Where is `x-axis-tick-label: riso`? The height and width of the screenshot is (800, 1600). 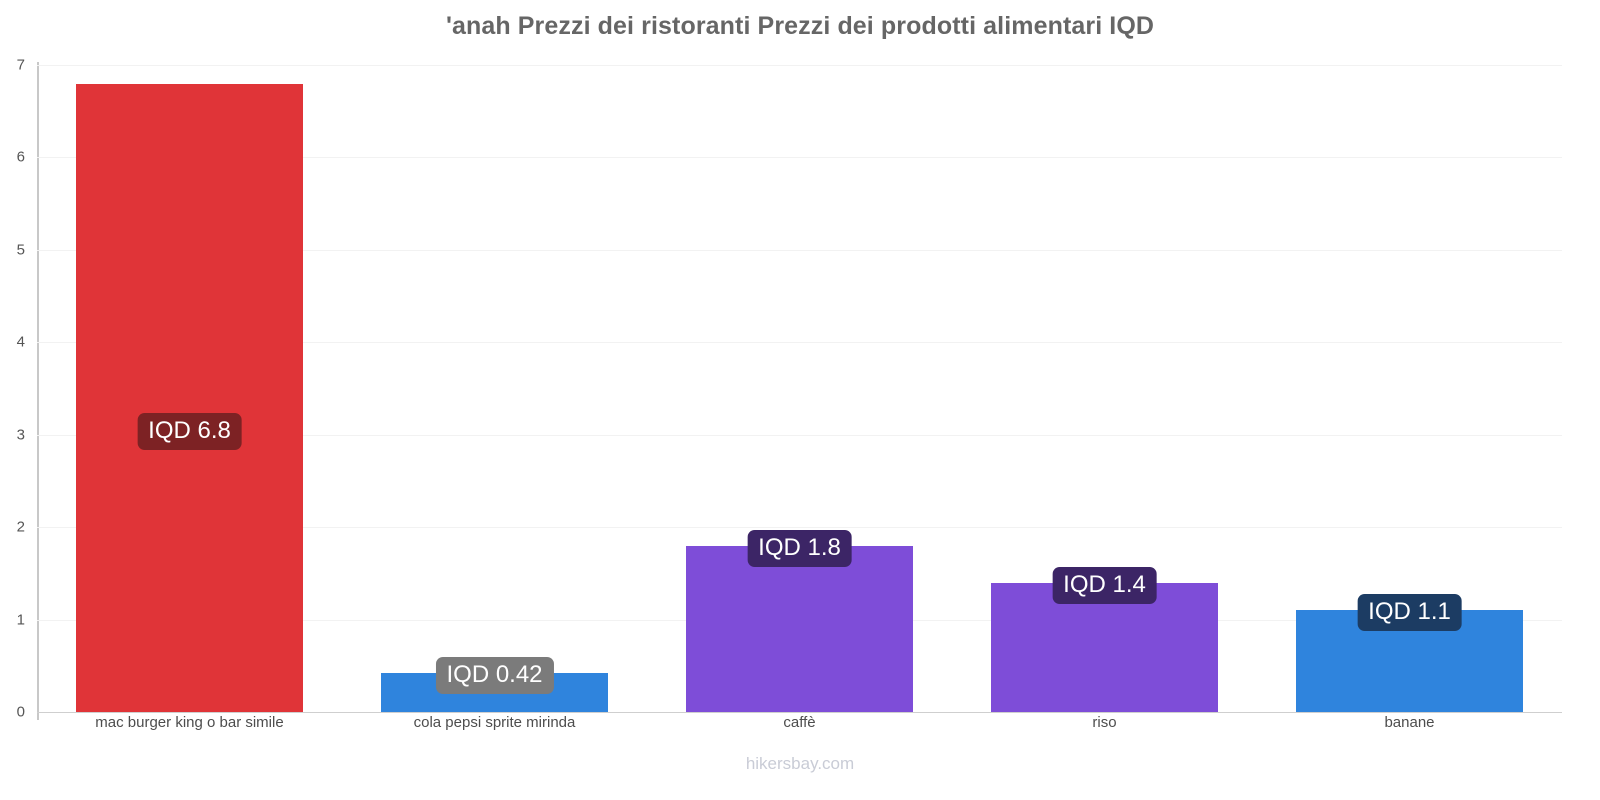 x-axis-tick-label: riso is located at coordinates (1104, 722).